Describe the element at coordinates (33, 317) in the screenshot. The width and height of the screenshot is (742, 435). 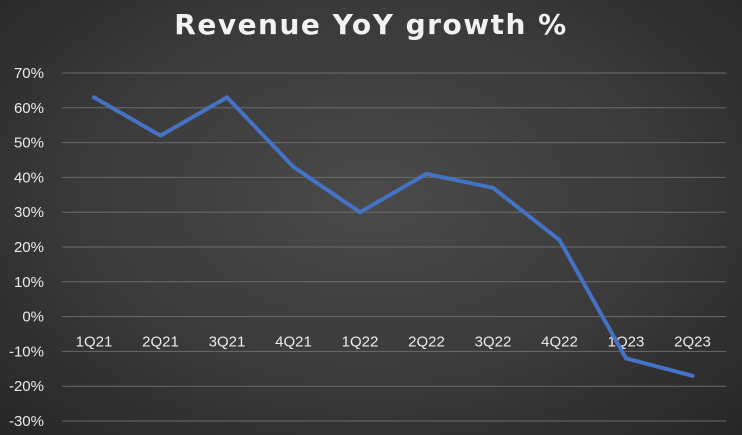
I see `y-tick-label: 0%` at that location.